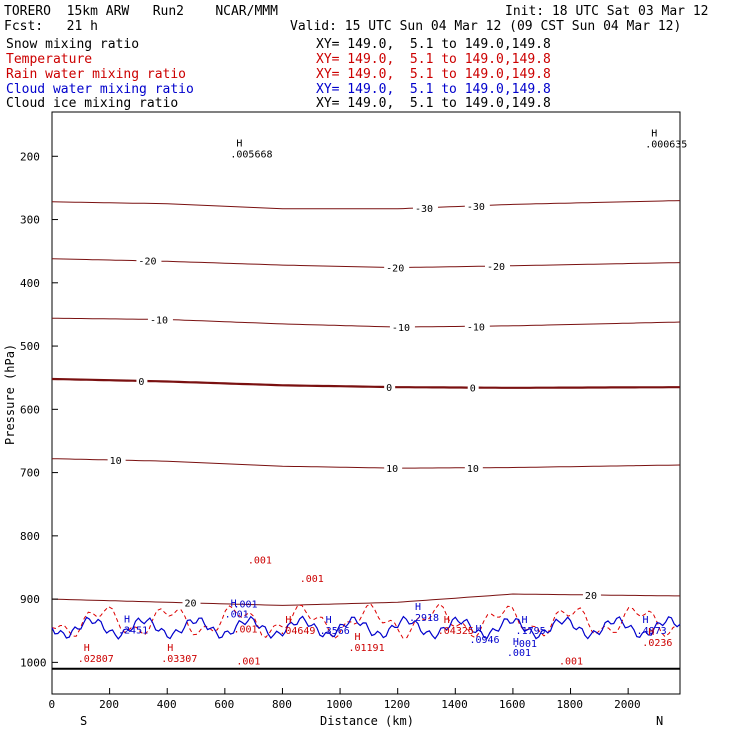 The width and height of the screenshot is (740, 740). What do you see at coordinates (30, 536) in the screenshot?
I see `y-tick-label: 800` at bounding box center [30, 536].